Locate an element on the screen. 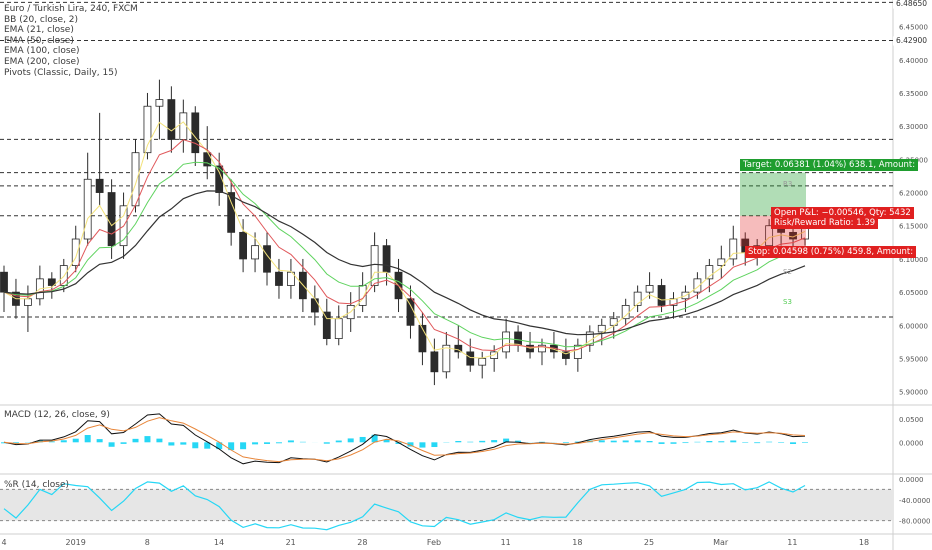 The height and width of the screenshot is (550, 932). wr-tick-label: 0.0000 is located at coordinates (911, 480).